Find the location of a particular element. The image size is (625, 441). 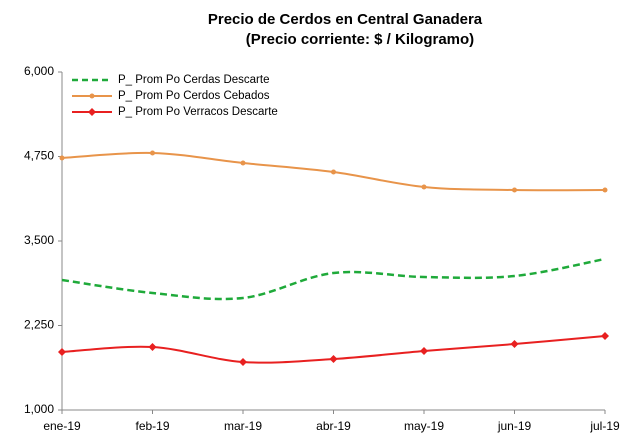

x-tick-label: abr-19 is located at coordinates (333, 426).